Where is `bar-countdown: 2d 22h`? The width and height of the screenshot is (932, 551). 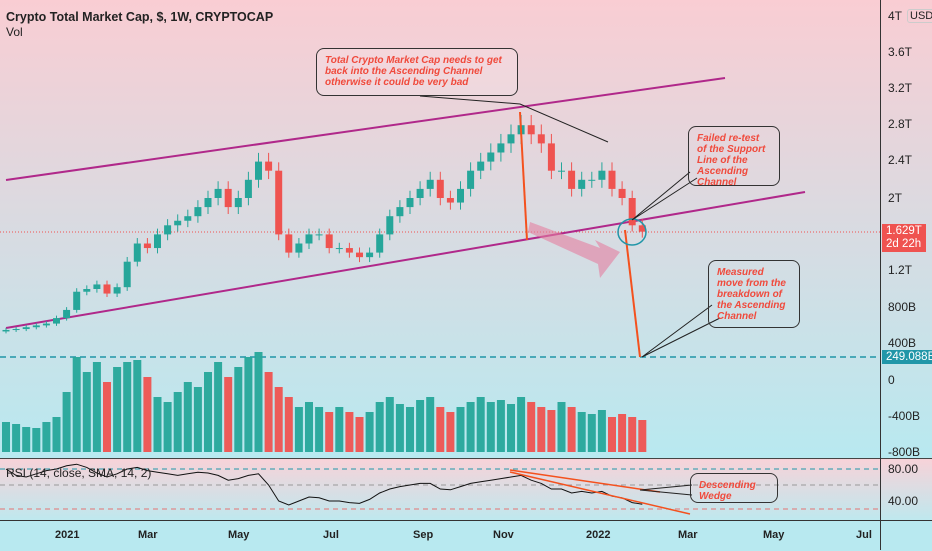
bar-countdown: 2d 22h is located at coordinates (904, 244).